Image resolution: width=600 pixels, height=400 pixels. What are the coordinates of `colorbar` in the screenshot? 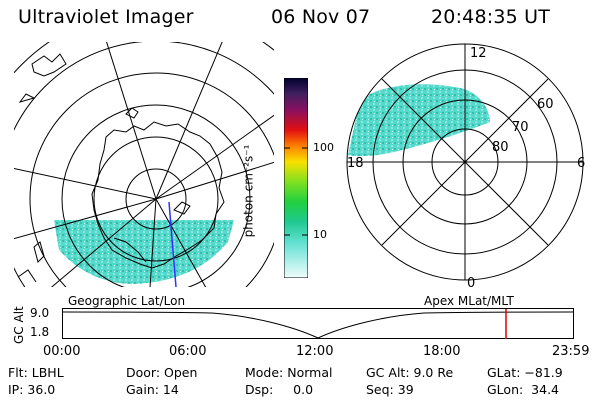 It's located at (296, 178).